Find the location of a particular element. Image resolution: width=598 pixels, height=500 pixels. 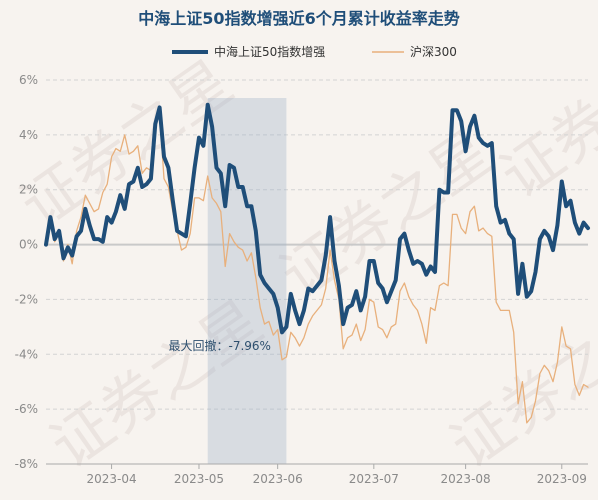

y-tick-label: 6% is located at coordinates (28, 80).